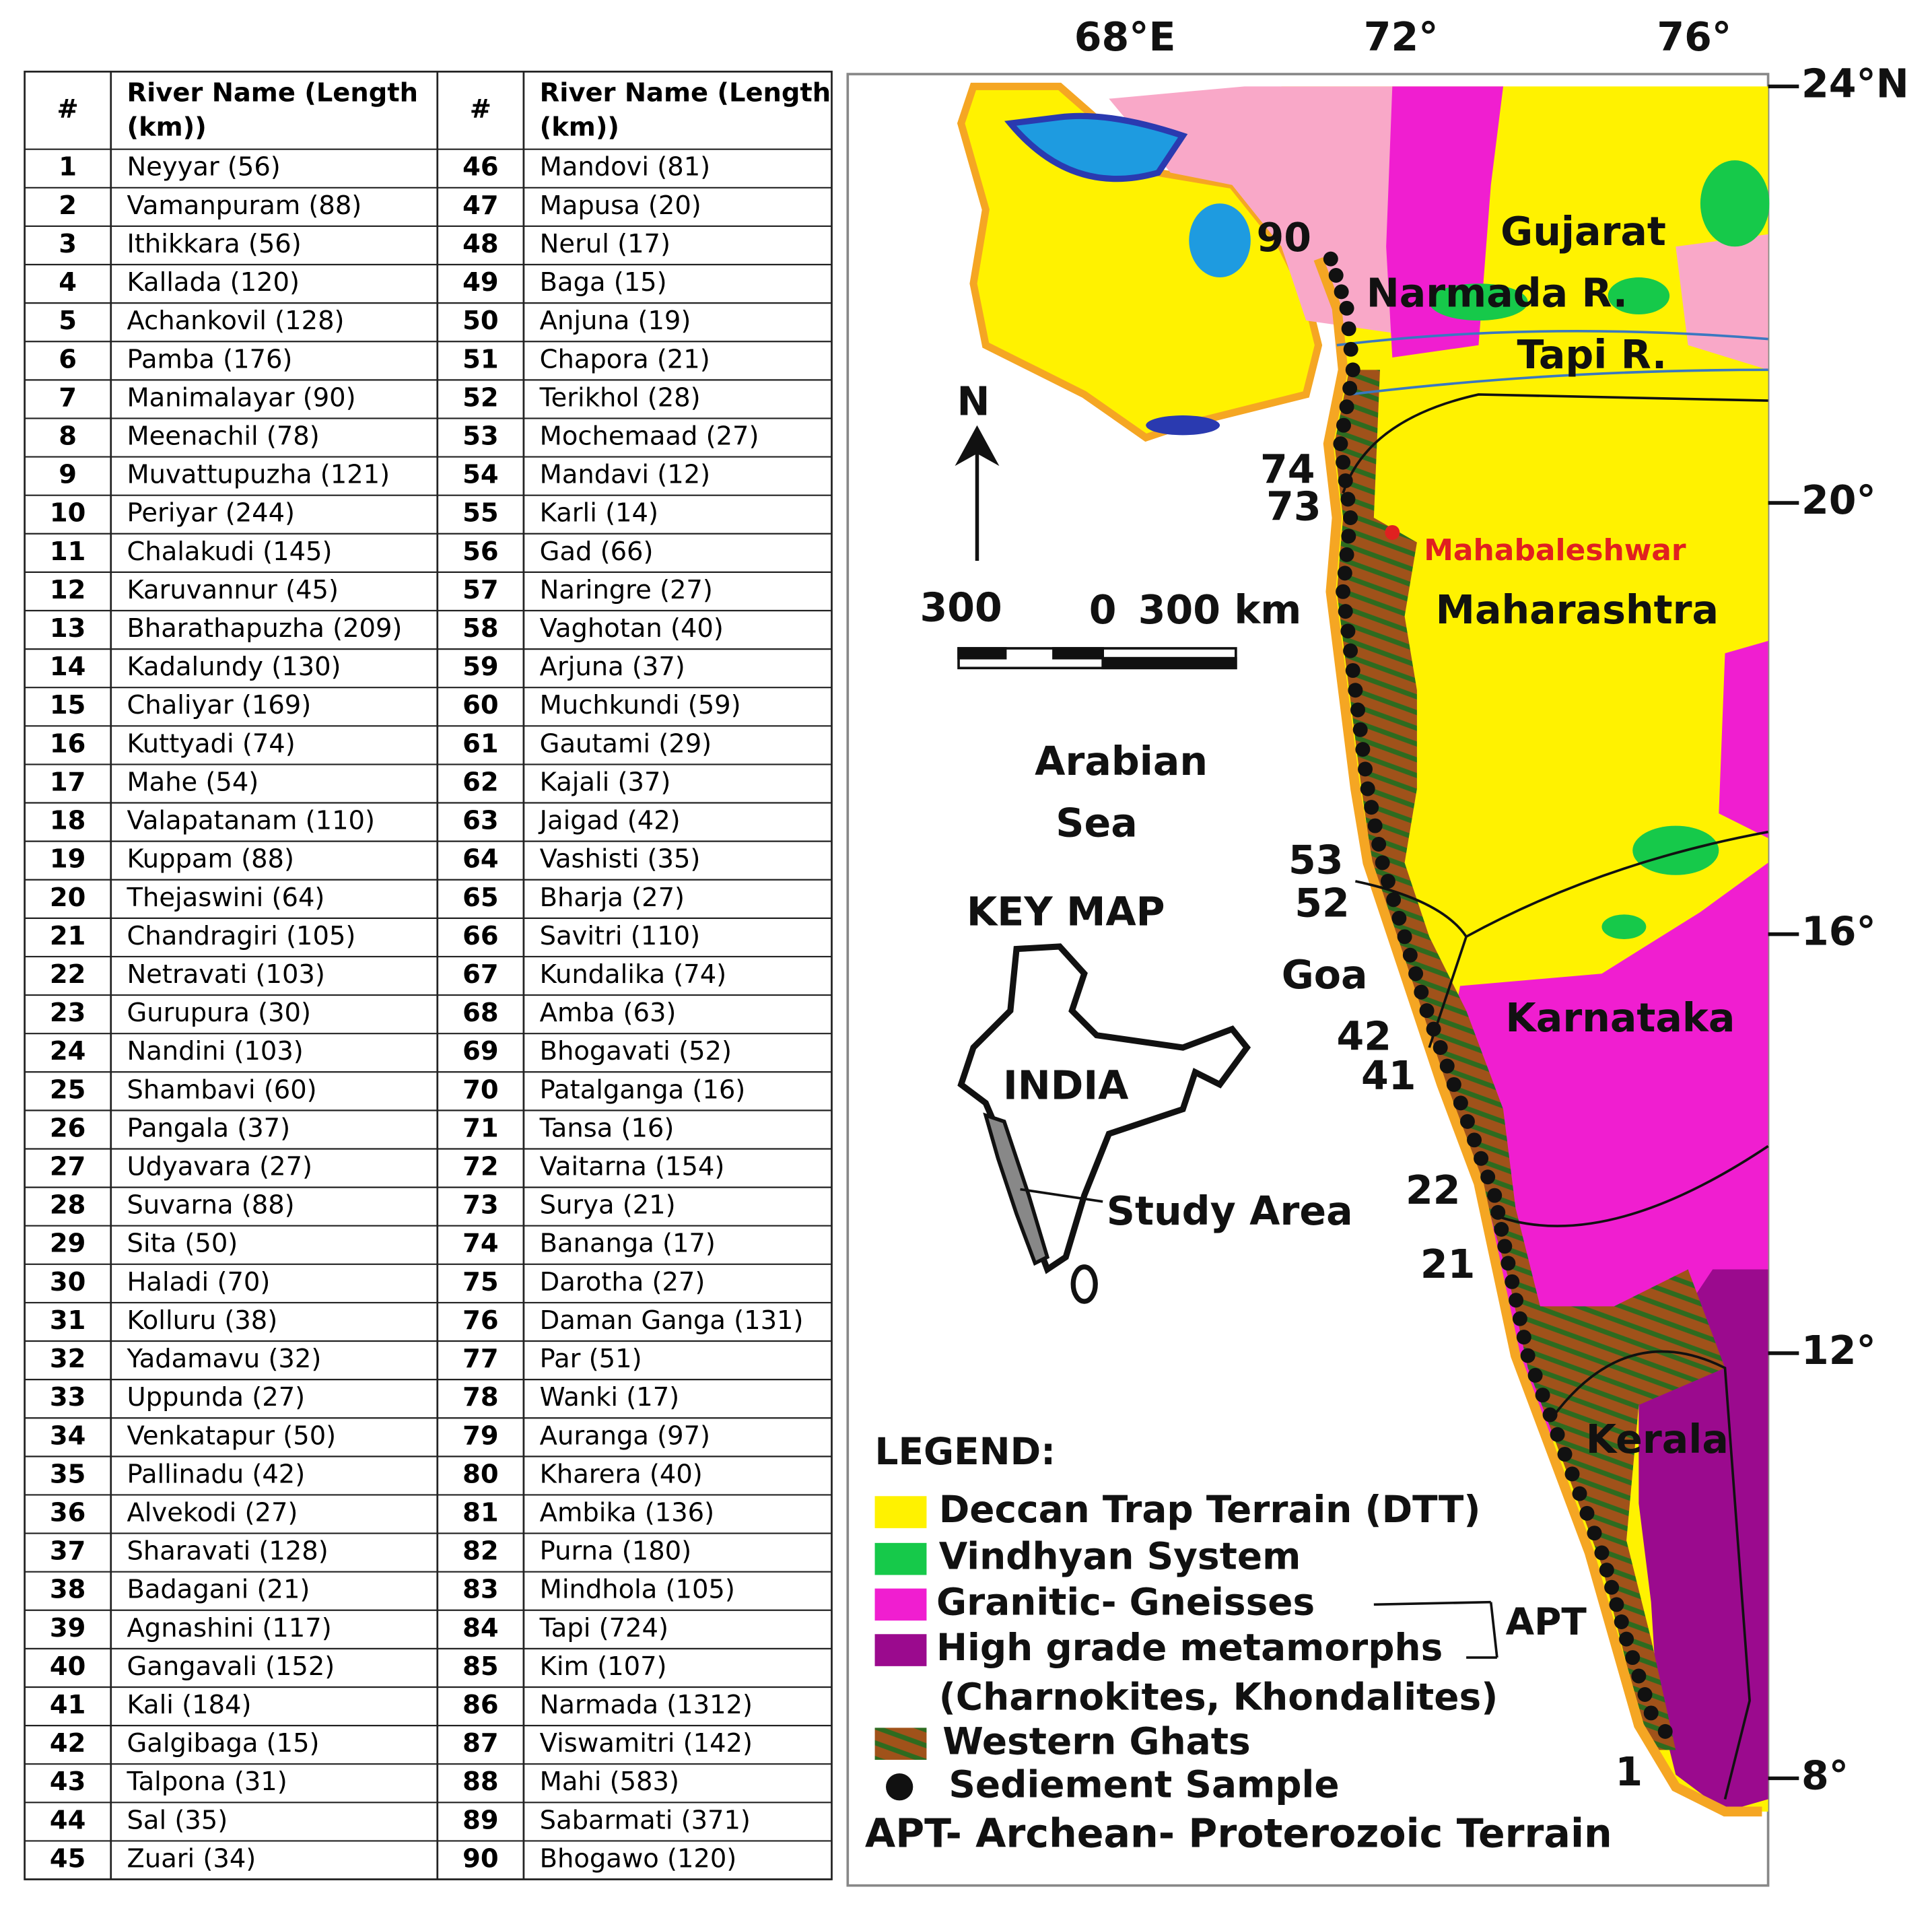  Describe the element at coordinates (67, 1397) in the screenshot. I see `river-number: 33` at that location.